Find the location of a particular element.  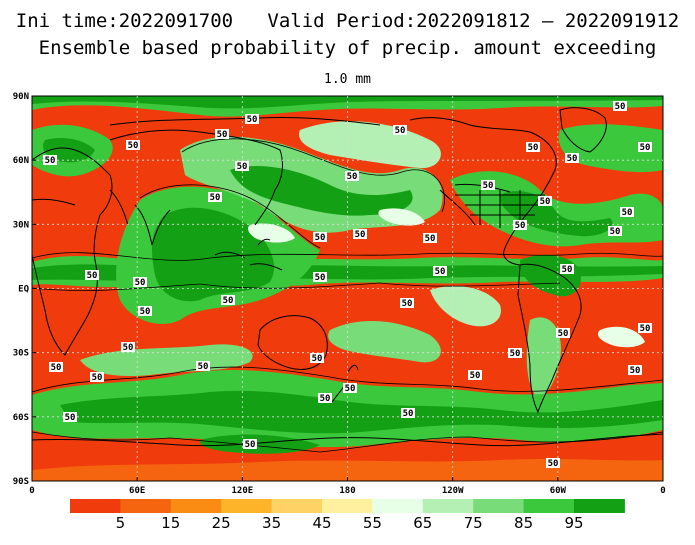

lon-tick-label: 60E is located at coordinates (137, 491).